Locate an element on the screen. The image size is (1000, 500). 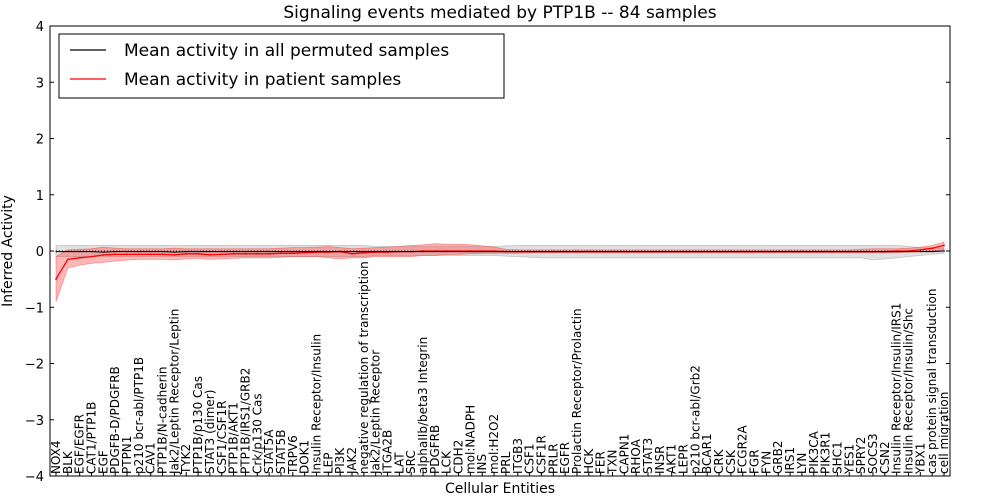
x-category-label: p210 bcr-abl/Grb2 is located at coordinates (695, 419).